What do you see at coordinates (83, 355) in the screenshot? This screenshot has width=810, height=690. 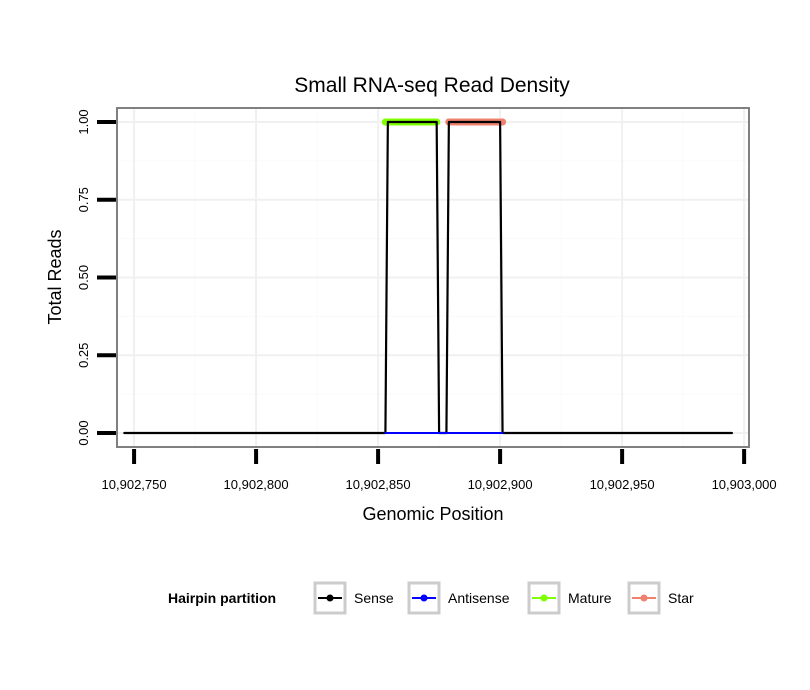 I see `y-tick-label: 0.25` at bounding box center [83, 355].